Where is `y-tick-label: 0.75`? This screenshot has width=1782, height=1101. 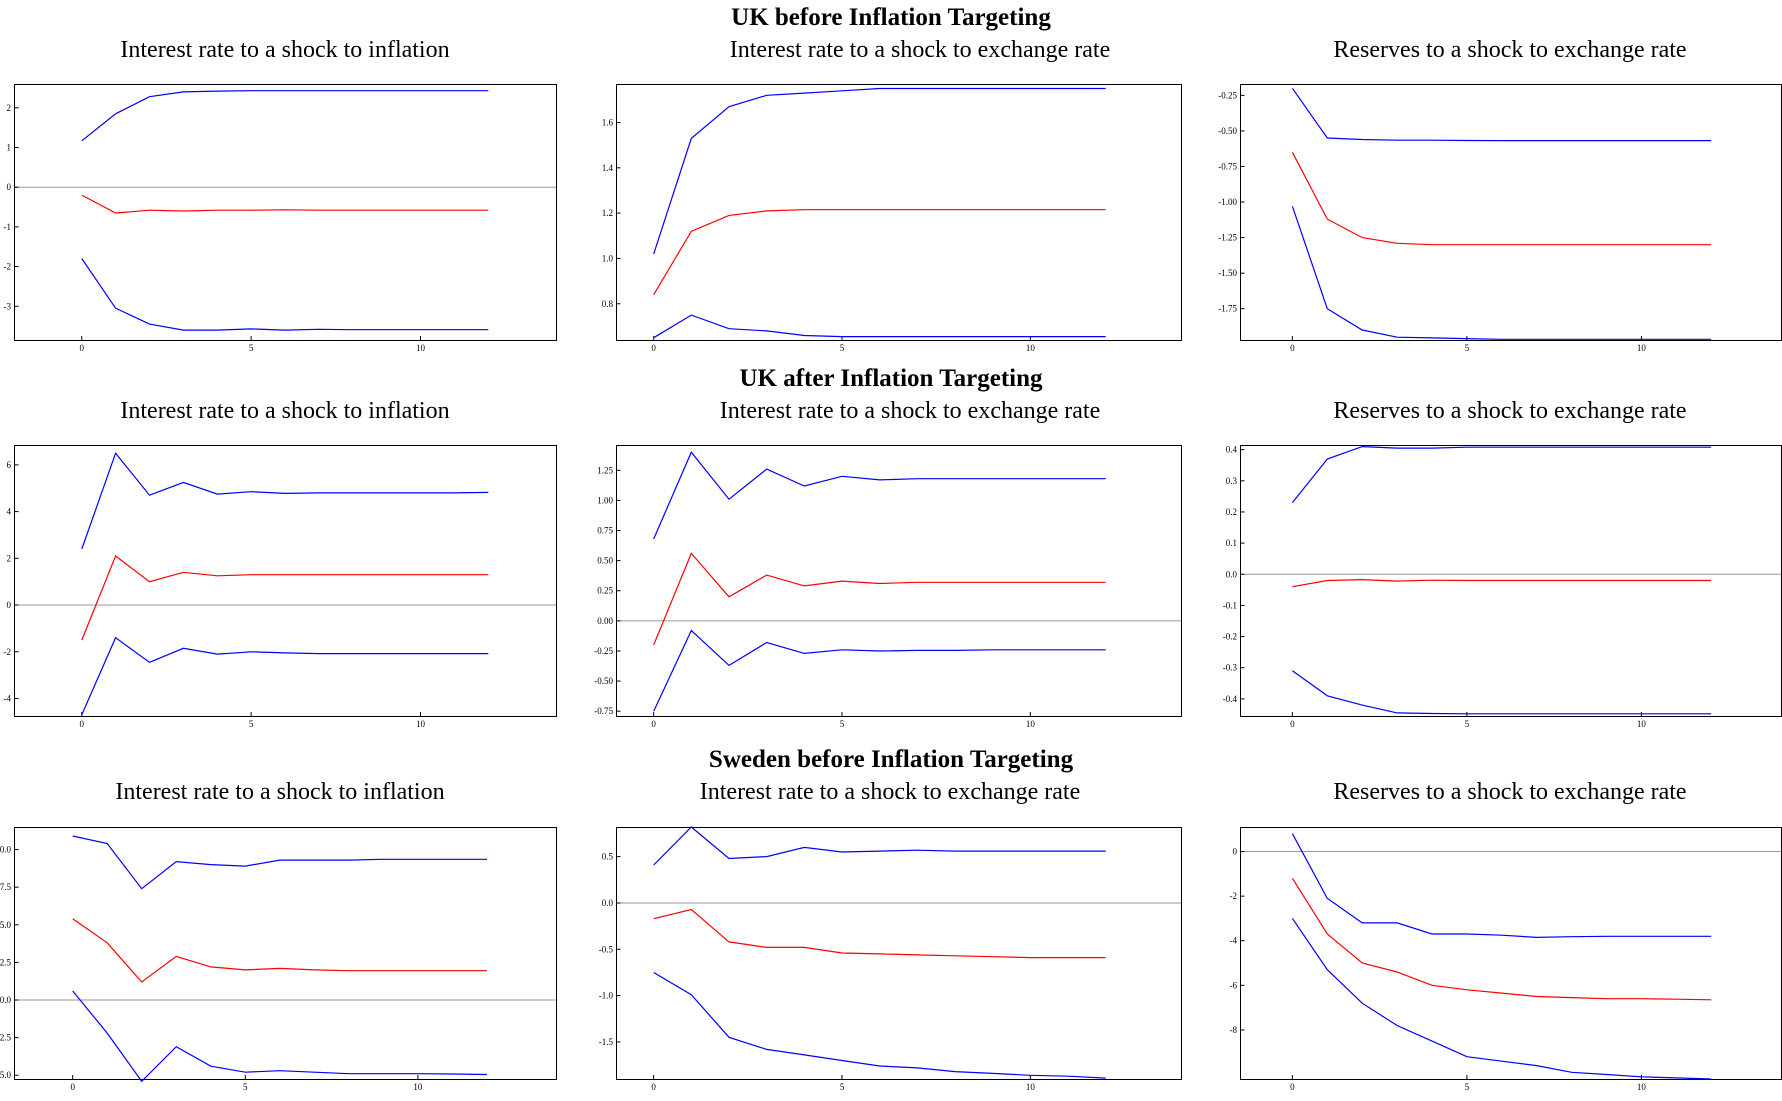 y-tick-label: 0.75 is located at coordinates (605, 531).